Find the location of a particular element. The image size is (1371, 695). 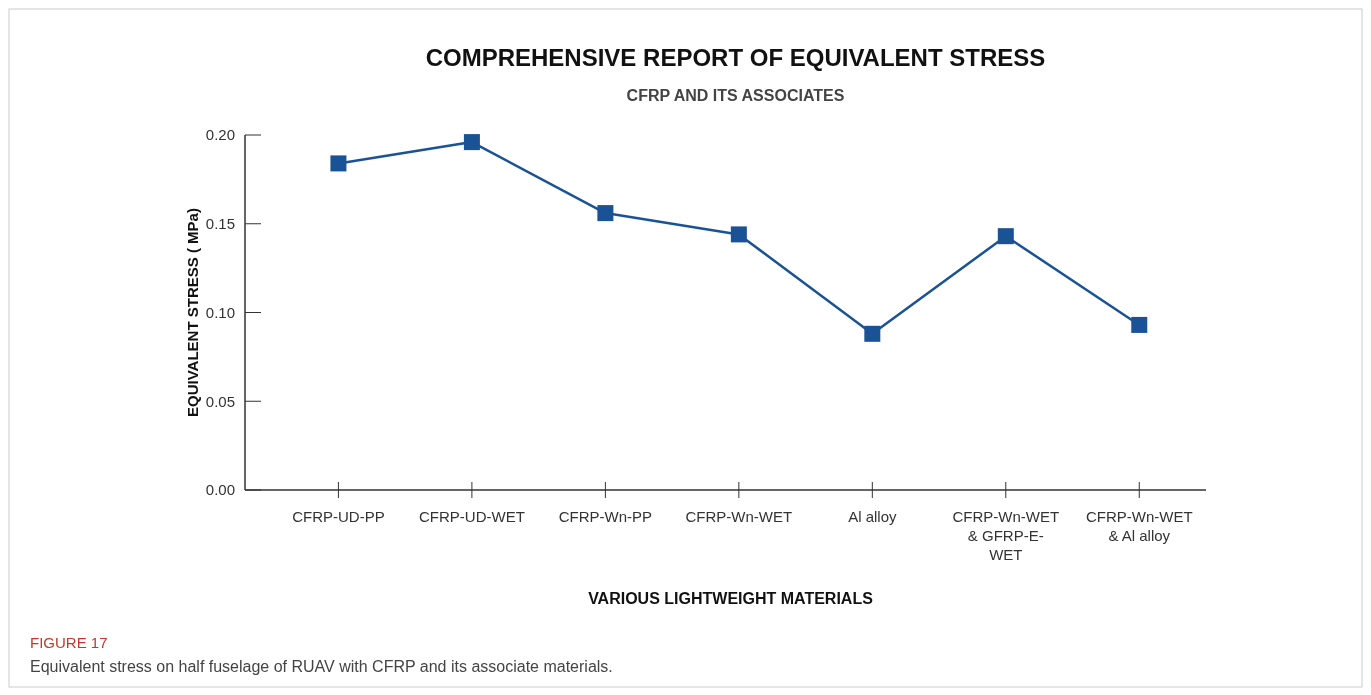

chart-subtitle: CFRP AND ITS ASSOCIATES is located at coordinates (735, 95).